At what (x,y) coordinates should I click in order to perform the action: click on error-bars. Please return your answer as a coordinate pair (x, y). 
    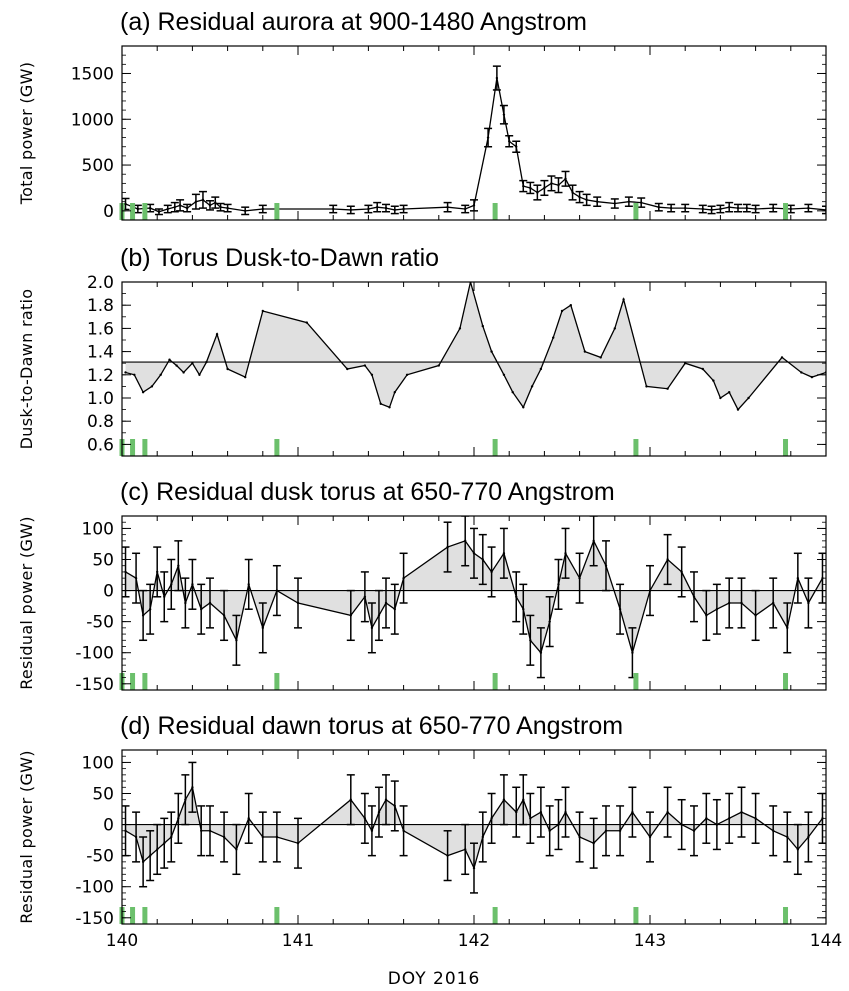
    Looking at the image, I should click on (474, 140).